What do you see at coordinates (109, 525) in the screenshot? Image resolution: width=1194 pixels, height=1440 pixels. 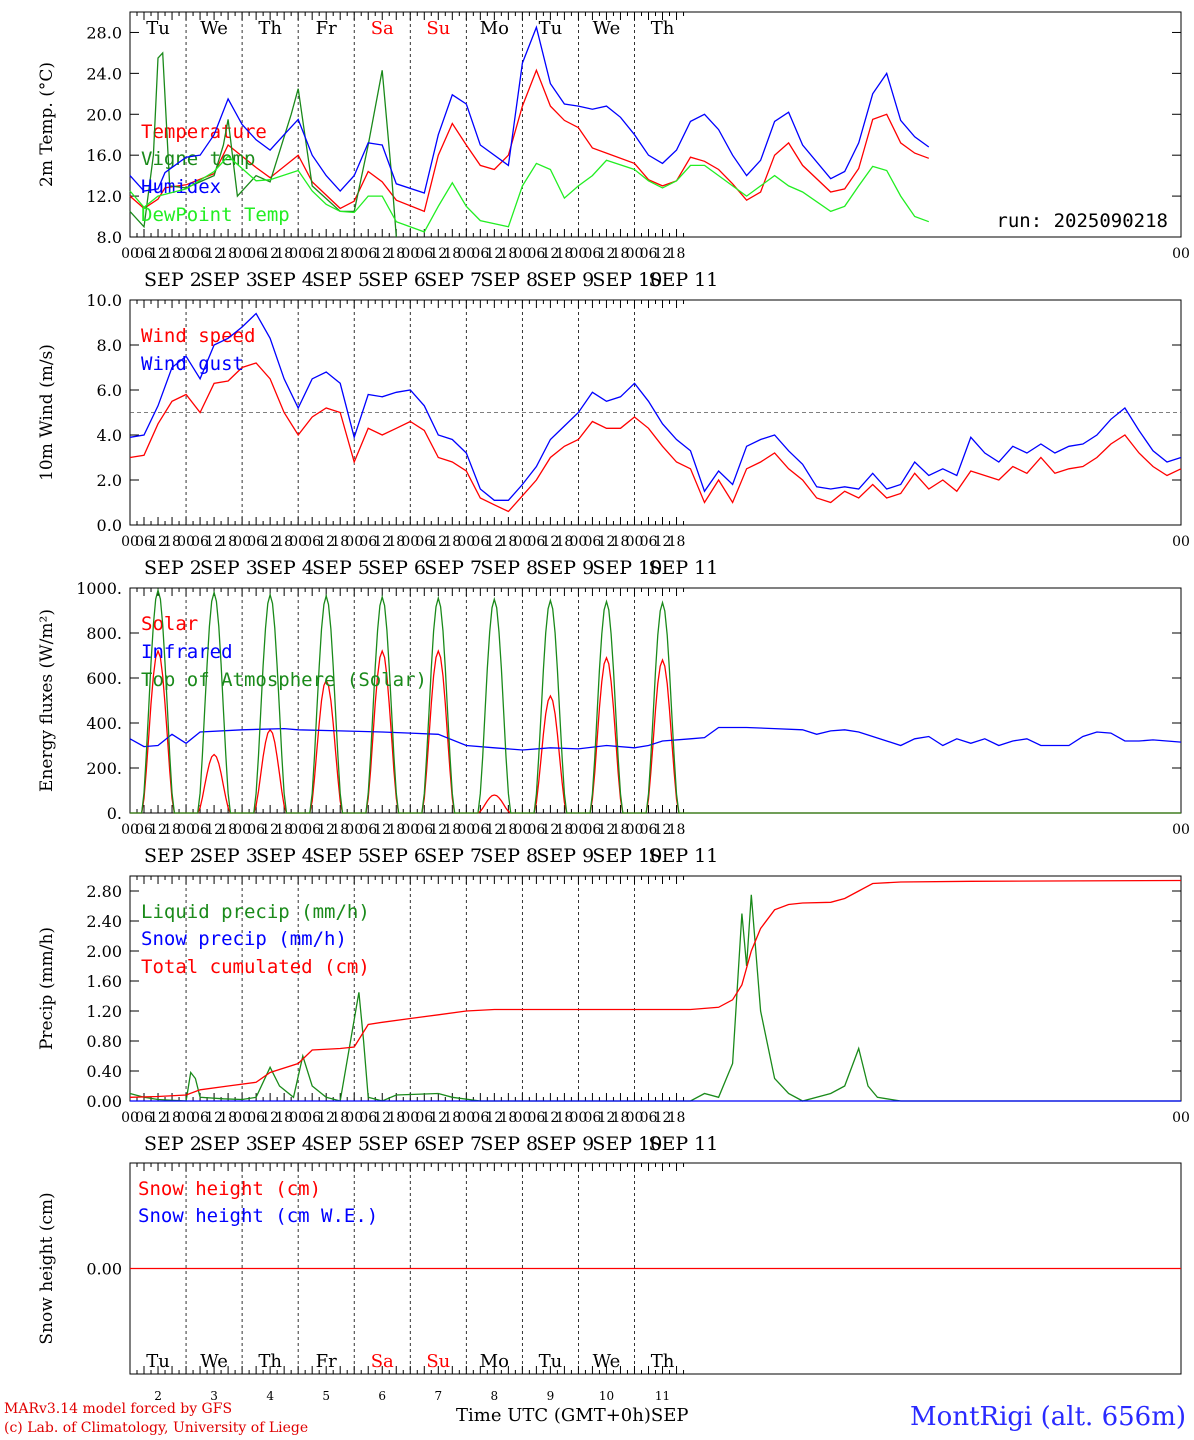 I see `y-tick-label: 0.0` at bounding box center [109, 525].